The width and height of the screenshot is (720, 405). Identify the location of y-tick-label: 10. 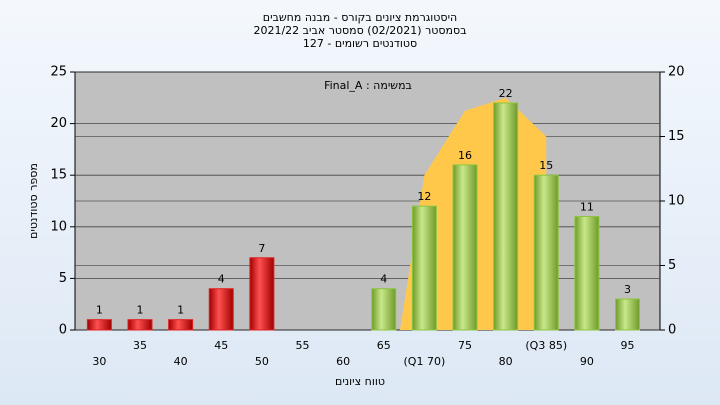
(58, 226).